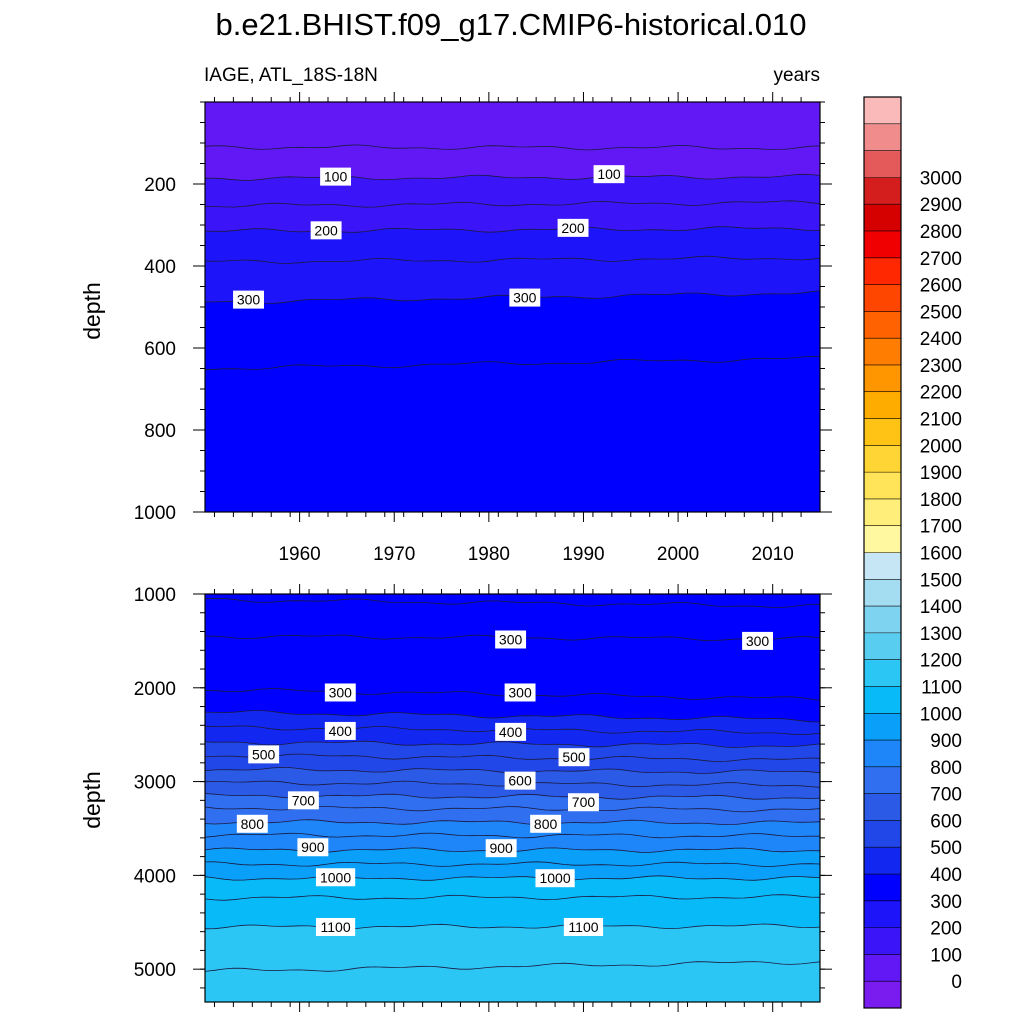 Image resolution: width=1024 pixels, height=1024 pixels. I want to click on x-tick-label: 1980, so click(489, 554).